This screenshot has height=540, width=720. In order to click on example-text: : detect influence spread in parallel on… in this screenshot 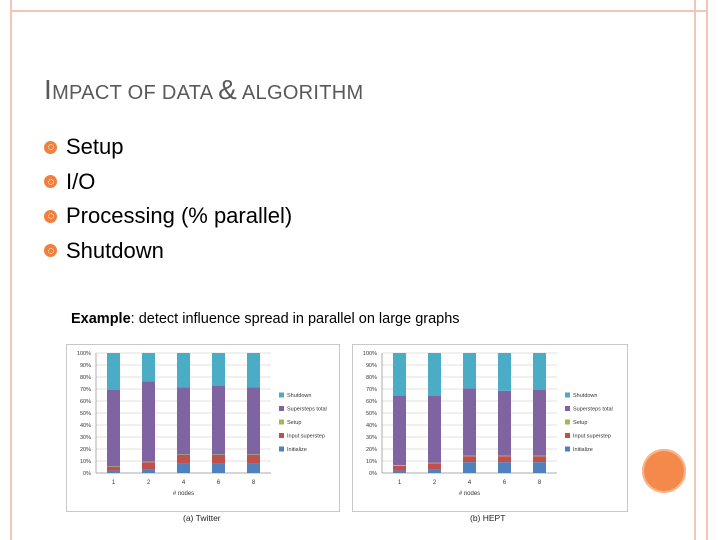, I will do `click(295, 319)`.